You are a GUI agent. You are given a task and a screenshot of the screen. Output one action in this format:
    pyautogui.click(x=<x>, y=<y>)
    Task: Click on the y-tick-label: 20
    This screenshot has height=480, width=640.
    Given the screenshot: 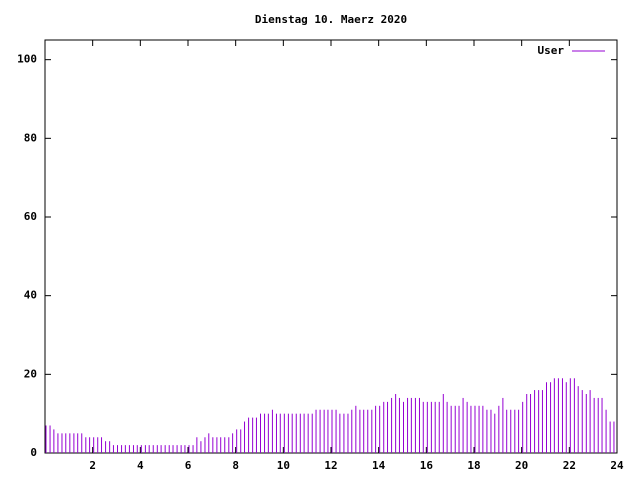 What is the action you would take?
    pyautogui.click(x=30, y=373)
    